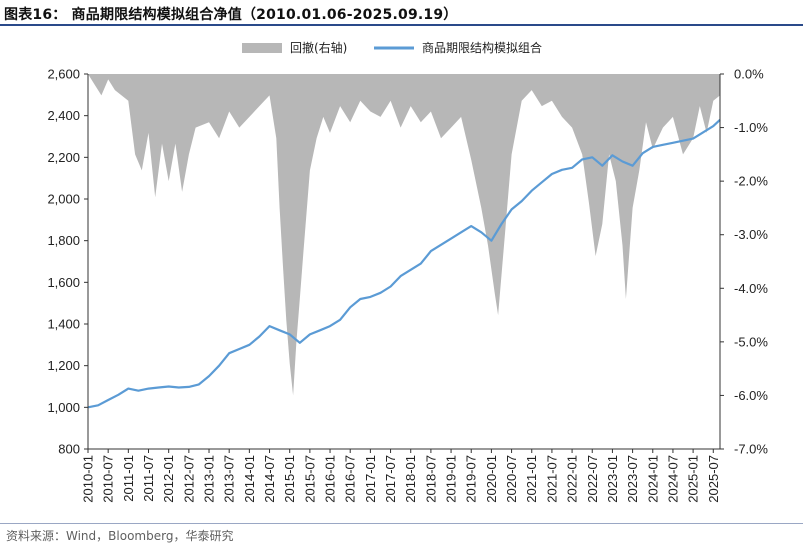 The width and height of the screenshot is (803, 549). I want to click on x-tick-label: 2022-07, so click(592, 479).